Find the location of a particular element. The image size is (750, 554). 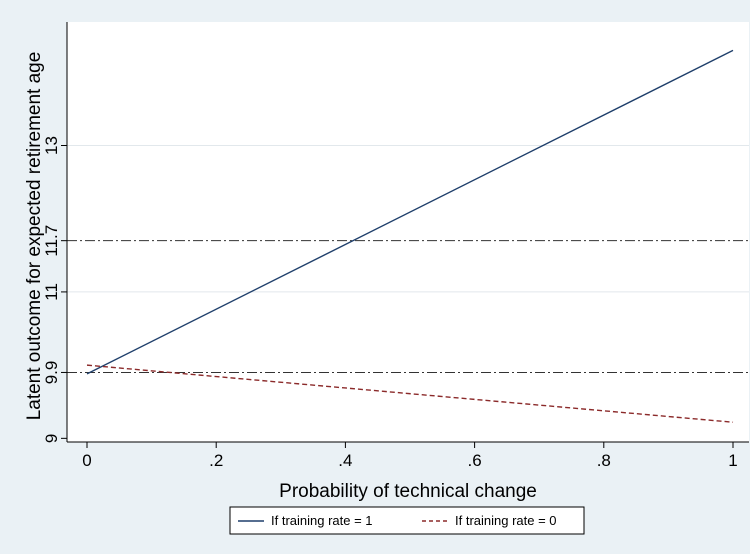

y-tick-label-1: 9.9 is located at coordinates (51, 373).